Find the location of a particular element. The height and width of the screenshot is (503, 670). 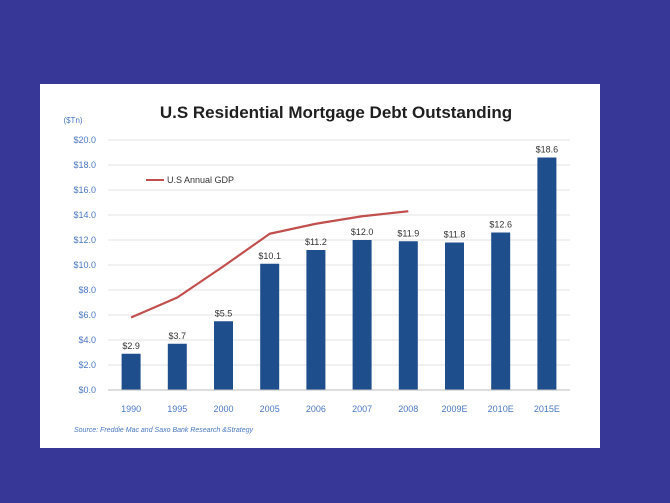

x-tick-label: 1995 is located at coordinates (177, 409).